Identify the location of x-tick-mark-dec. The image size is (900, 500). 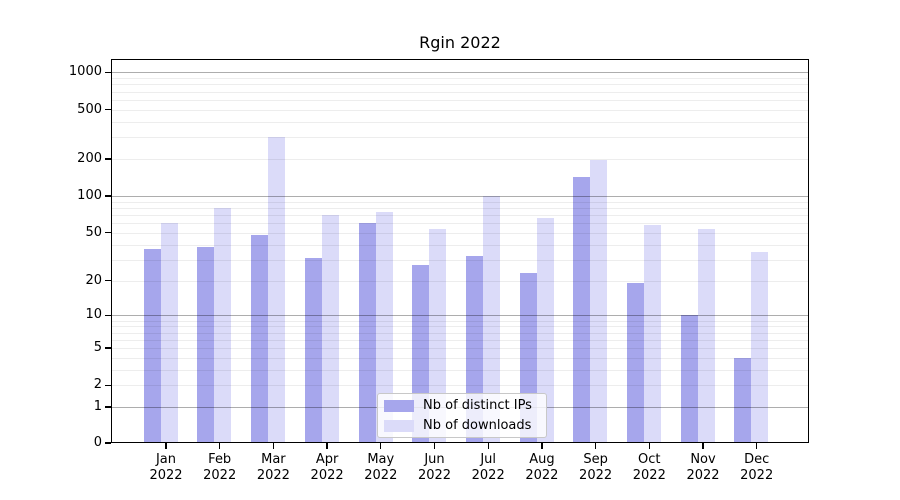
(757, 446).